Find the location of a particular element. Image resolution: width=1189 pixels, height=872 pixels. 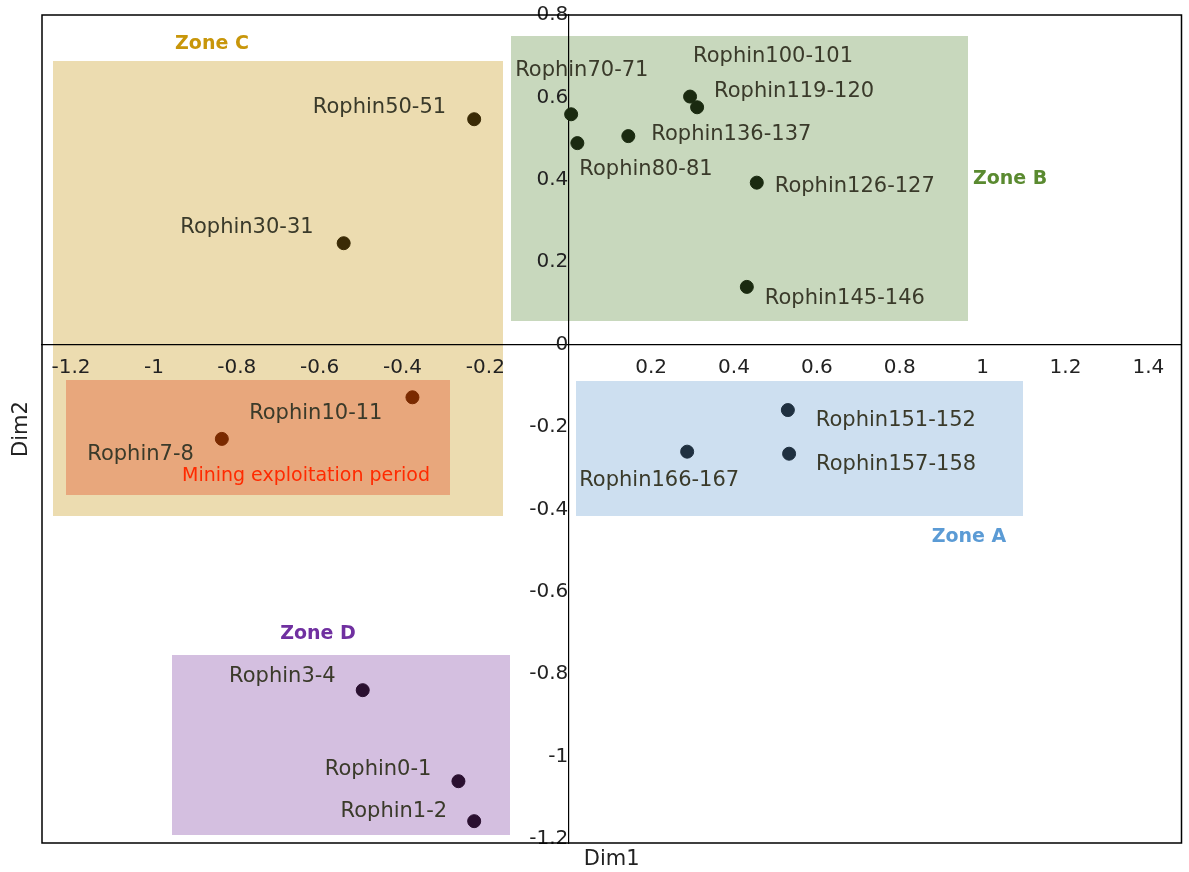

annotation: Rophin50-51 is located at coordinates (379, 105).